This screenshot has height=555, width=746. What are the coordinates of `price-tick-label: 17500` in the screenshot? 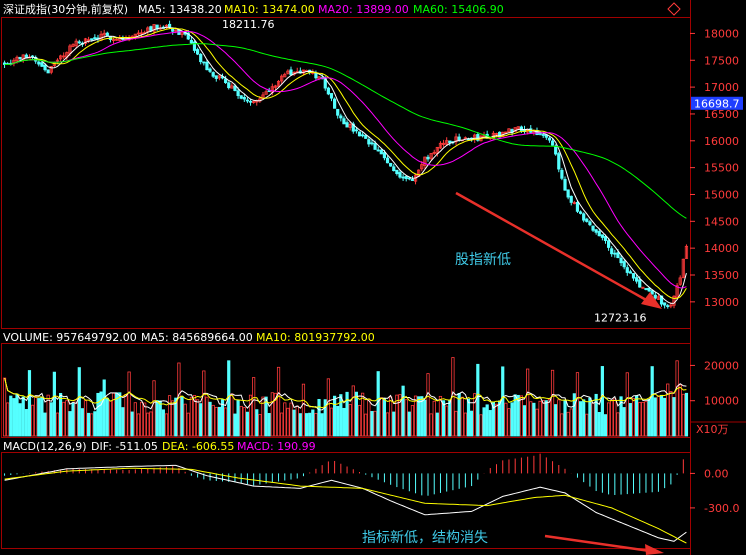 It's located at (721, 60).